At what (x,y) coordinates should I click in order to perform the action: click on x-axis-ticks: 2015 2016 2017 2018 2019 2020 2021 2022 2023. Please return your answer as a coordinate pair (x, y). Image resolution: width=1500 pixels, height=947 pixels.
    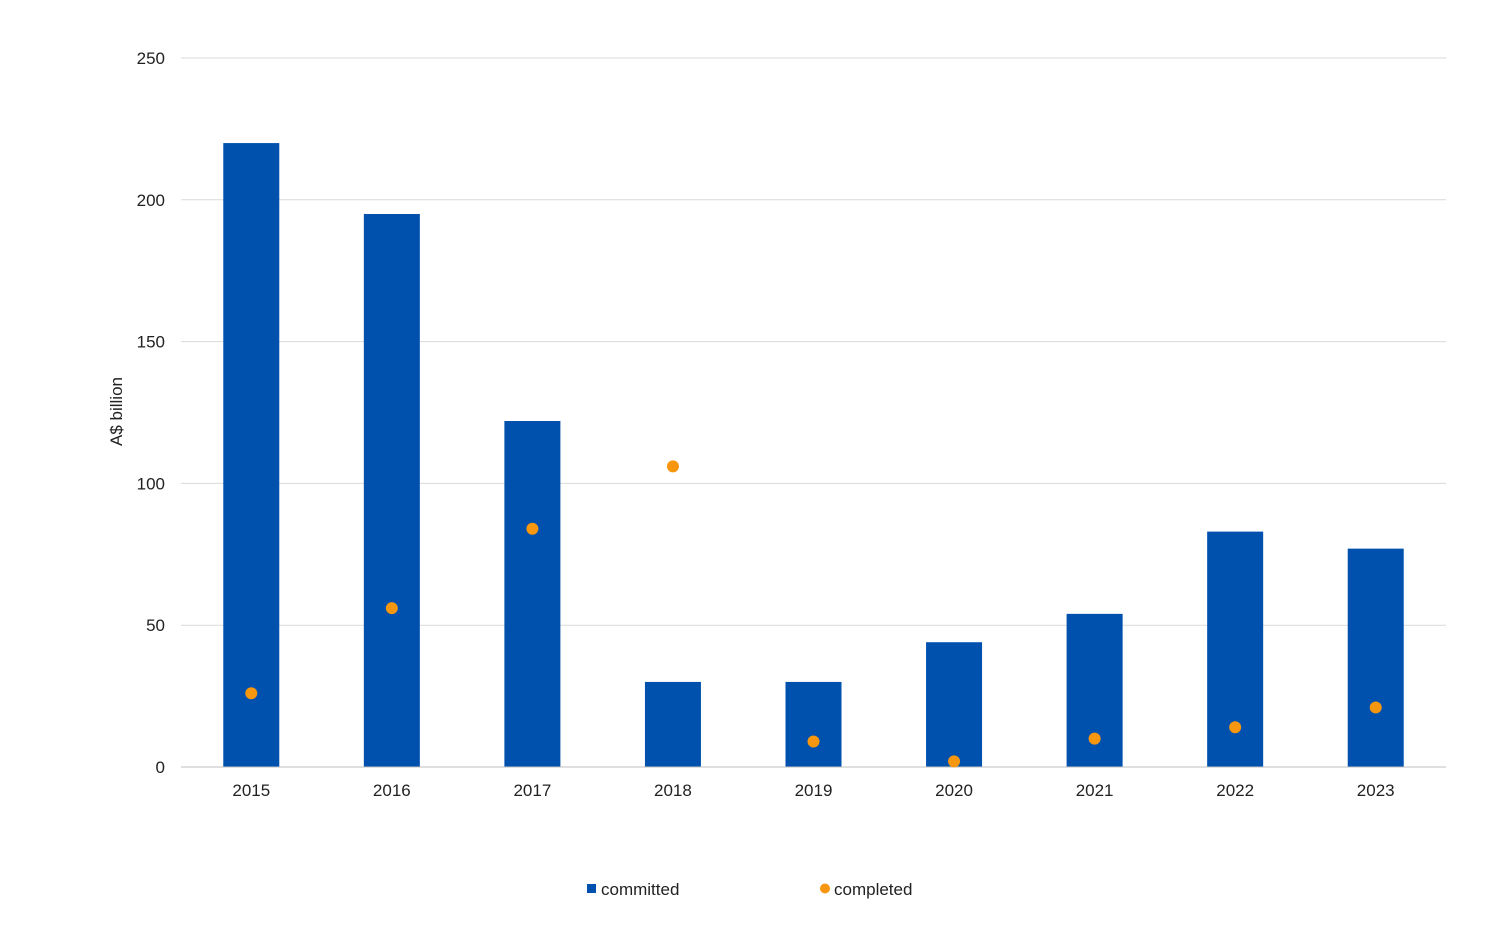
    Looking at the image, I should click on (813, 790).